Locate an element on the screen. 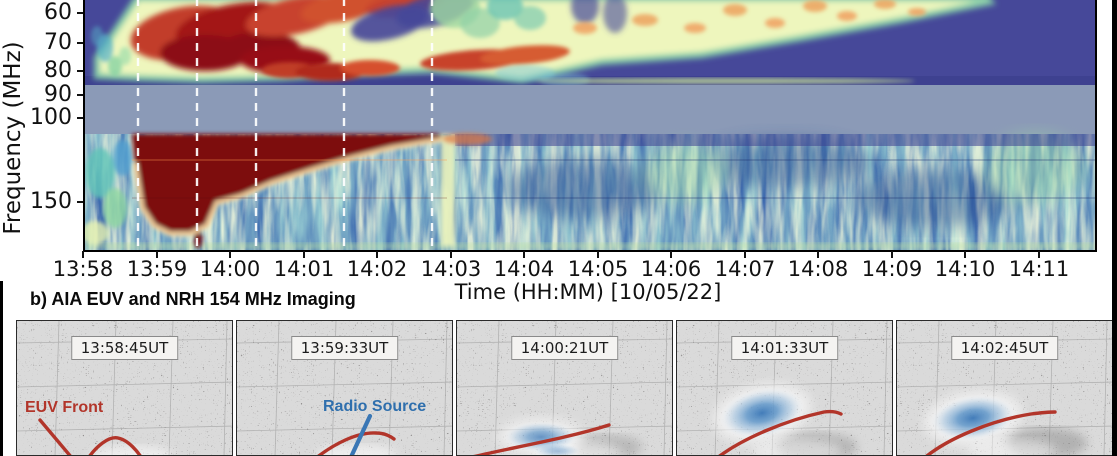 The image size is (1117, 456). x-tick-label: 14:06 is located at coordinates (671, 269).